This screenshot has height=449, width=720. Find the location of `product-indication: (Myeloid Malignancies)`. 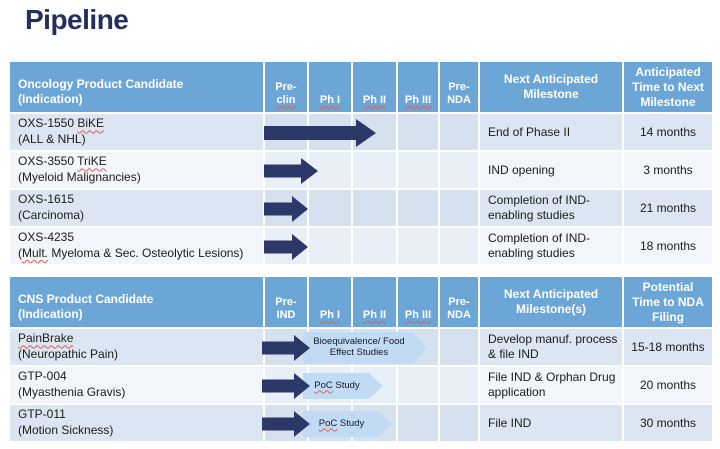

product-indication: (Myeloid Malignancies) is located at coordinates (79, 177).